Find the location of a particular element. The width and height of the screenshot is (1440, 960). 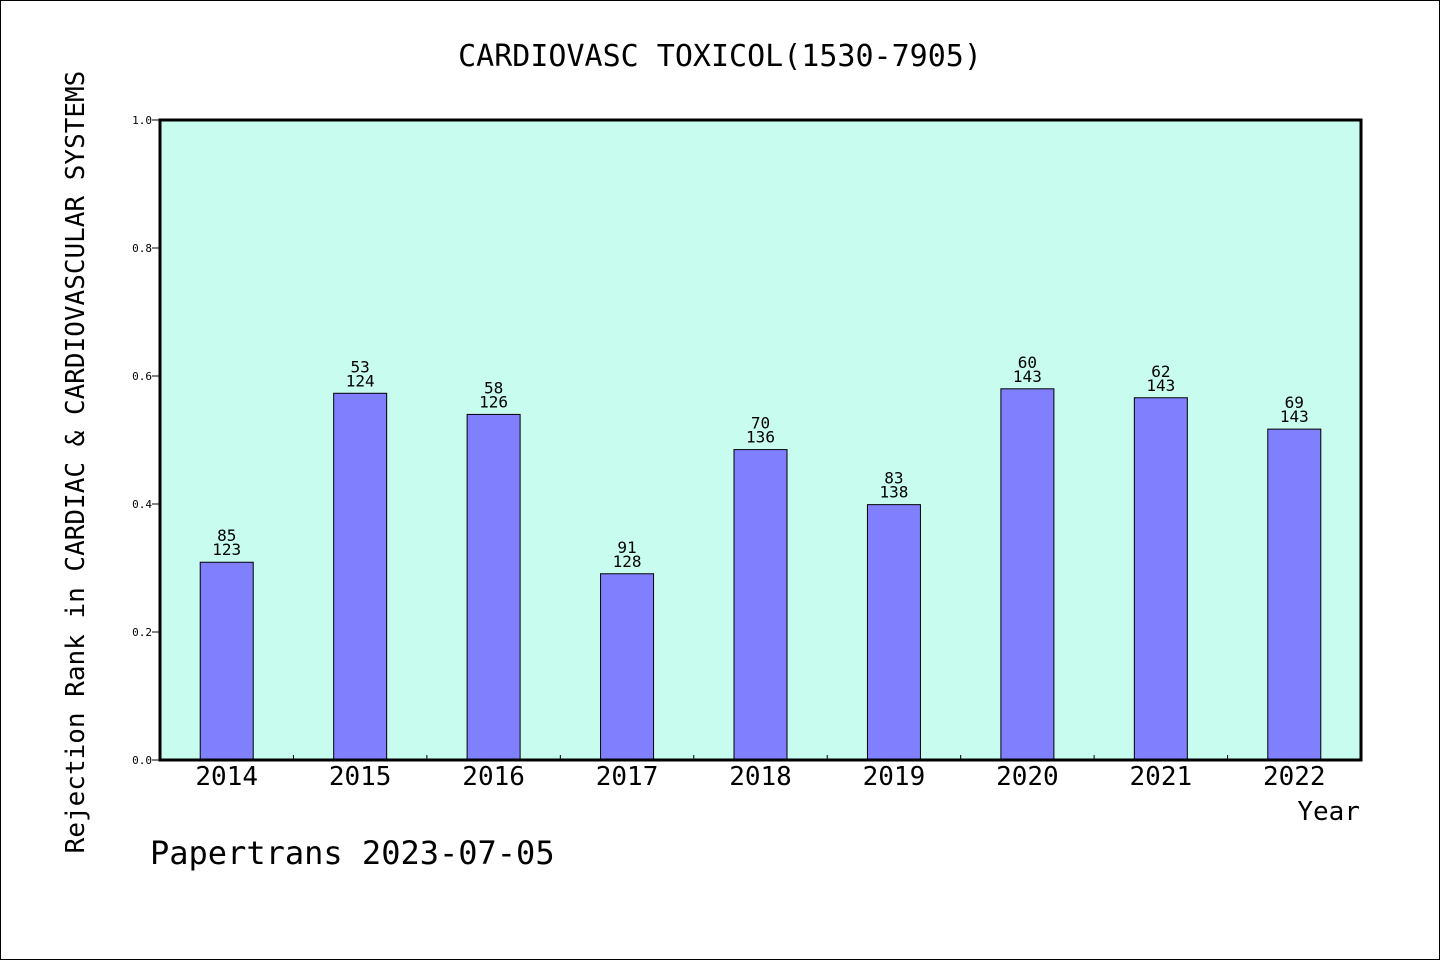

bar-label-bottom-2018: 136 is located at coordinates (760, 437).